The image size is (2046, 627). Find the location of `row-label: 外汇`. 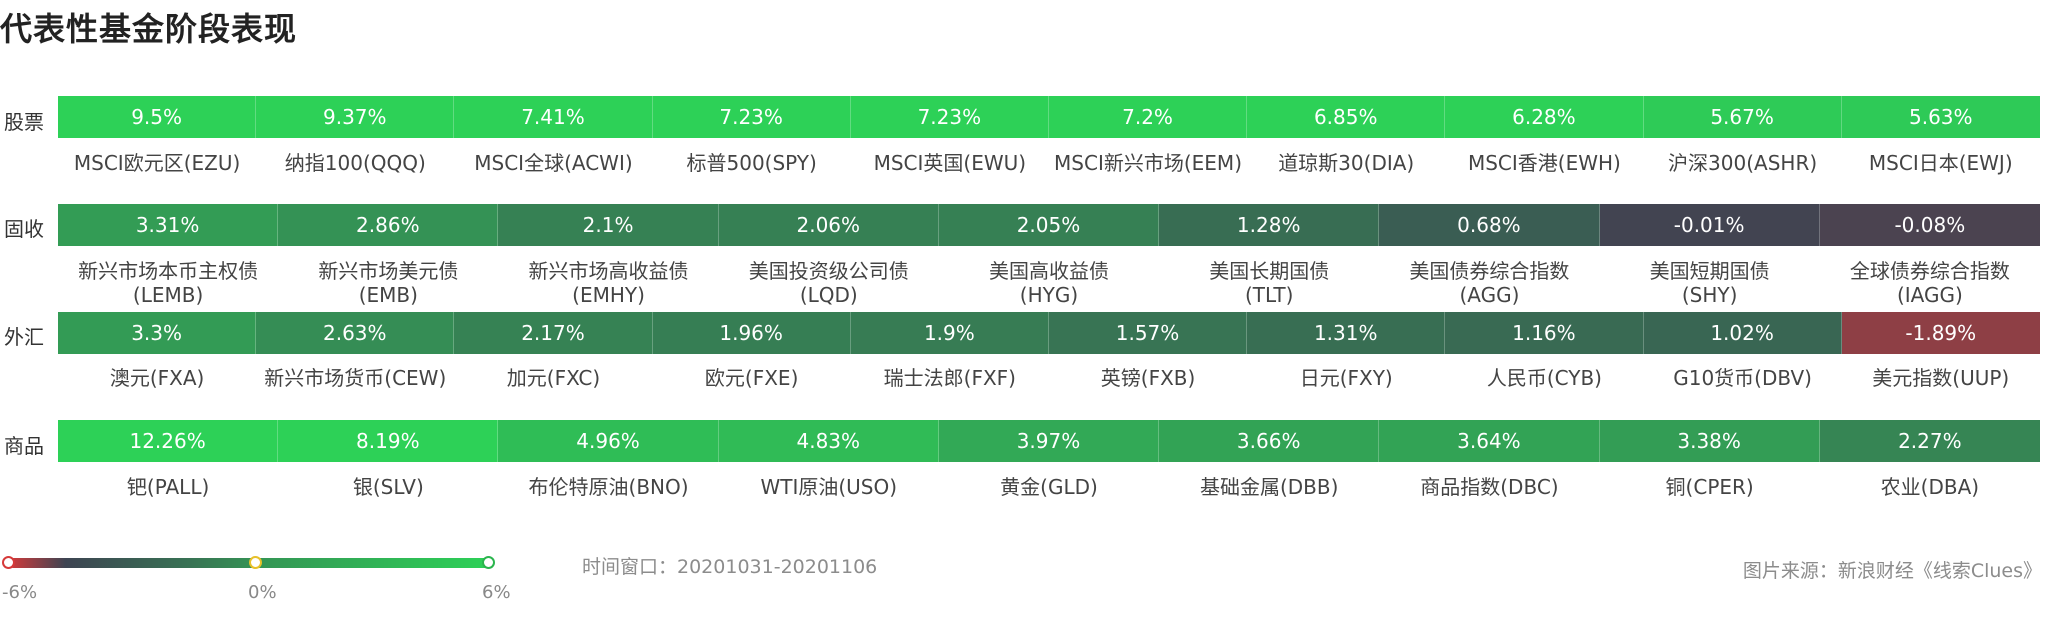

row-label: 外汇 is located at coordinates (24, 337).